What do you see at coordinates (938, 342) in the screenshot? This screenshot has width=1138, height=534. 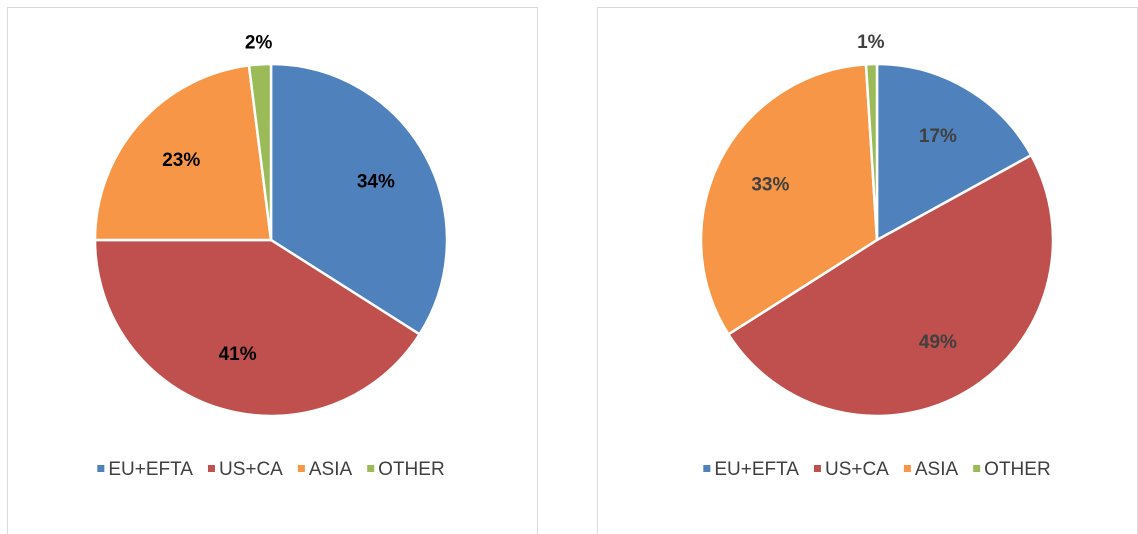 I see `data-label: 49%` at bounding box center [938, 342].